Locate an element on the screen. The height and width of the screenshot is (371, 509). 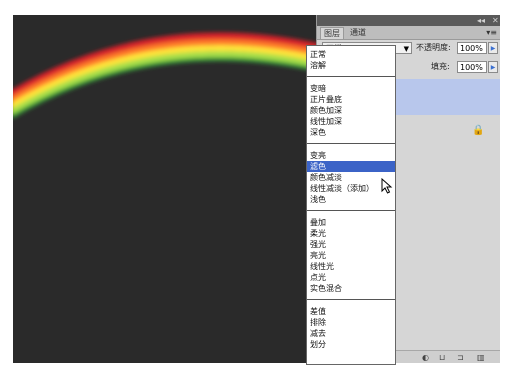
blend-mode-option: 正片叠底 is located at coordinates (326, 99).